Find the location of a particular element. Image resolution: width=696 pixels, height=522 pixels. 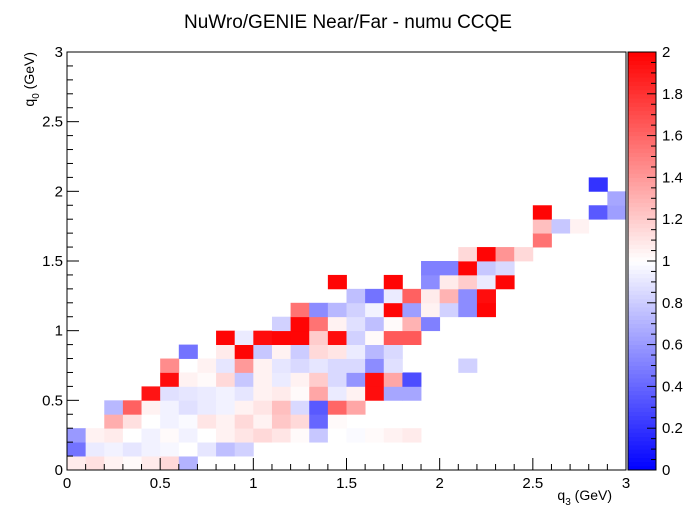

y-axis-title-sub: 0 is located at coordinates (36, 96).